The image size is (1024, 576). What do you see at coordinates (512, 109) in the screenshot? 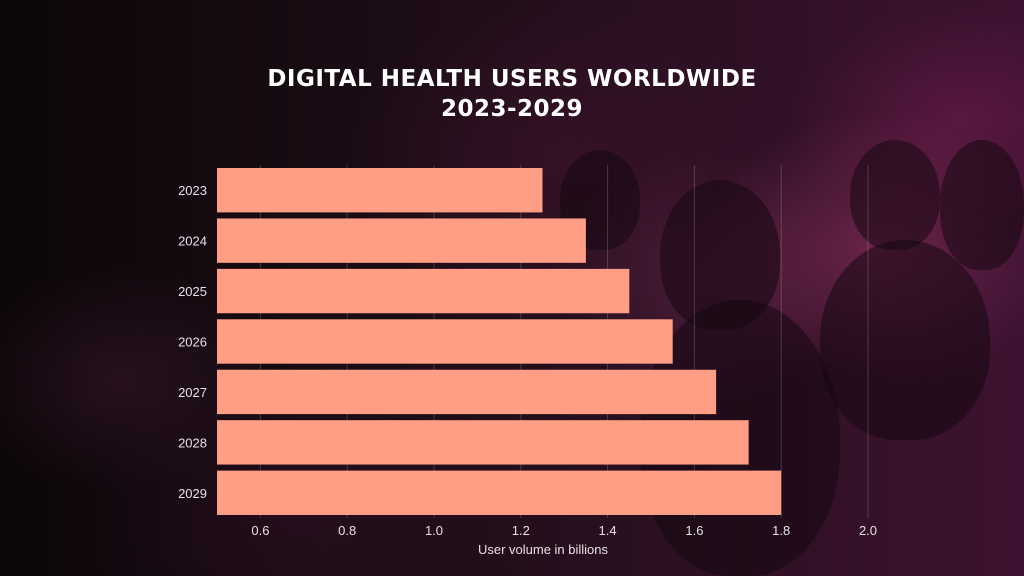
I see `chart-subtitle: 2023-2029` at bounding box center [512, 109].